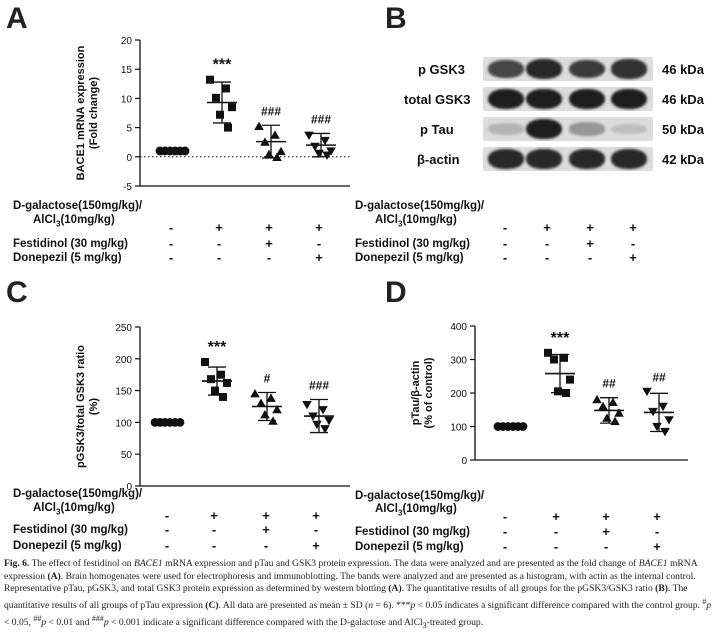 This screenshot has width=718, height=644. Describe the element at coordinates (17, 18) in the screenshot. I see `panel-letter-a: A` at that location.